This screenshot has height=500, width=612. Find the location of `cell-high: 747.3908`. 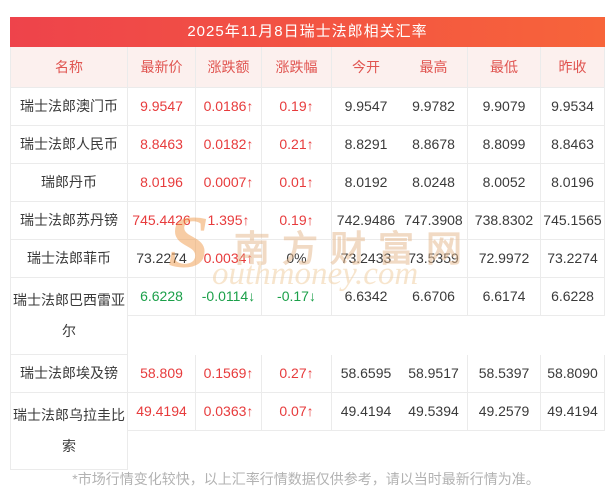

cell-high: 747.3908 is located at coordinates (434, 221).